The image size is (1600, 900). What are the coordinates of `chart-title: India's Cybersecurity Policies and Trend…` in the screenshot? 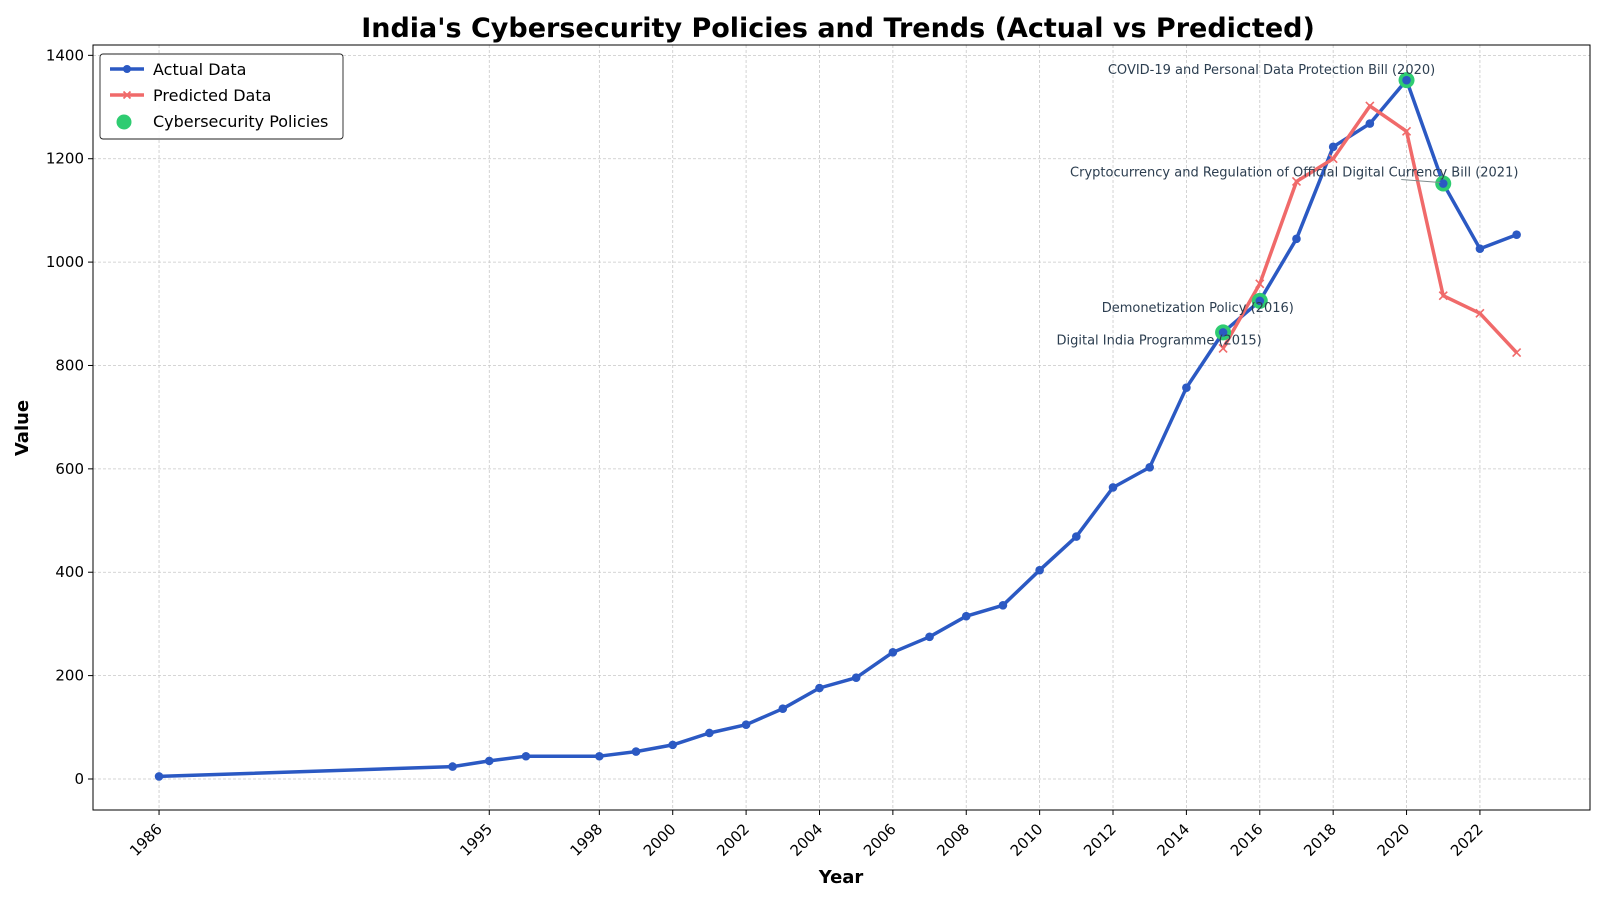 It's located at (838, 28).